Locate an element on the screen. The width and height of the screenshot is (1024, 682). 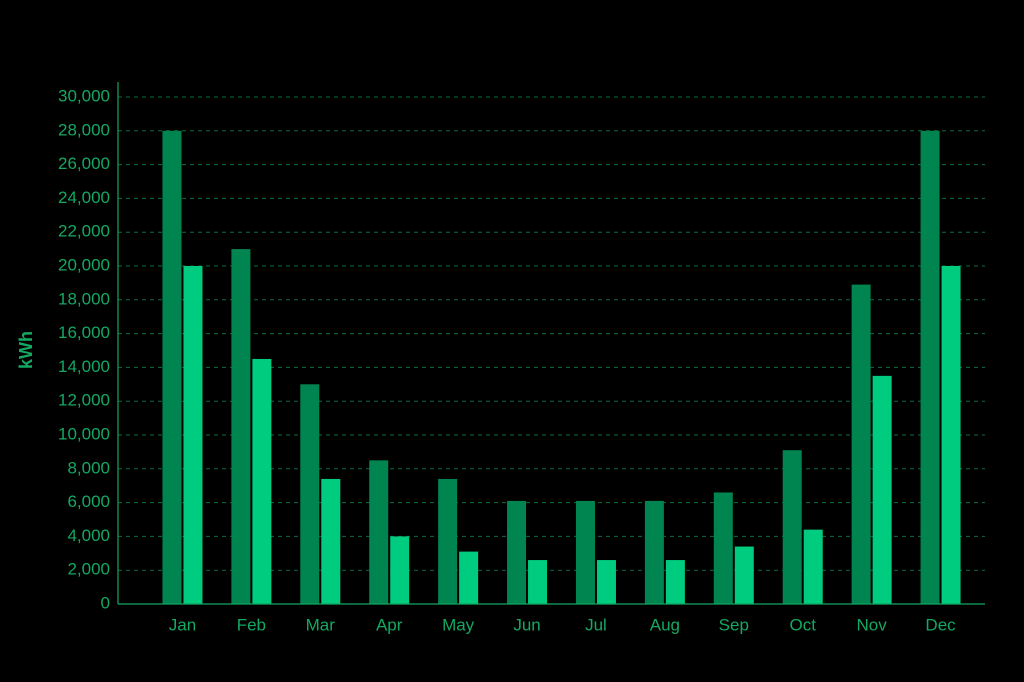
x-tick-label: Sep is located at coordinates (734, 624).